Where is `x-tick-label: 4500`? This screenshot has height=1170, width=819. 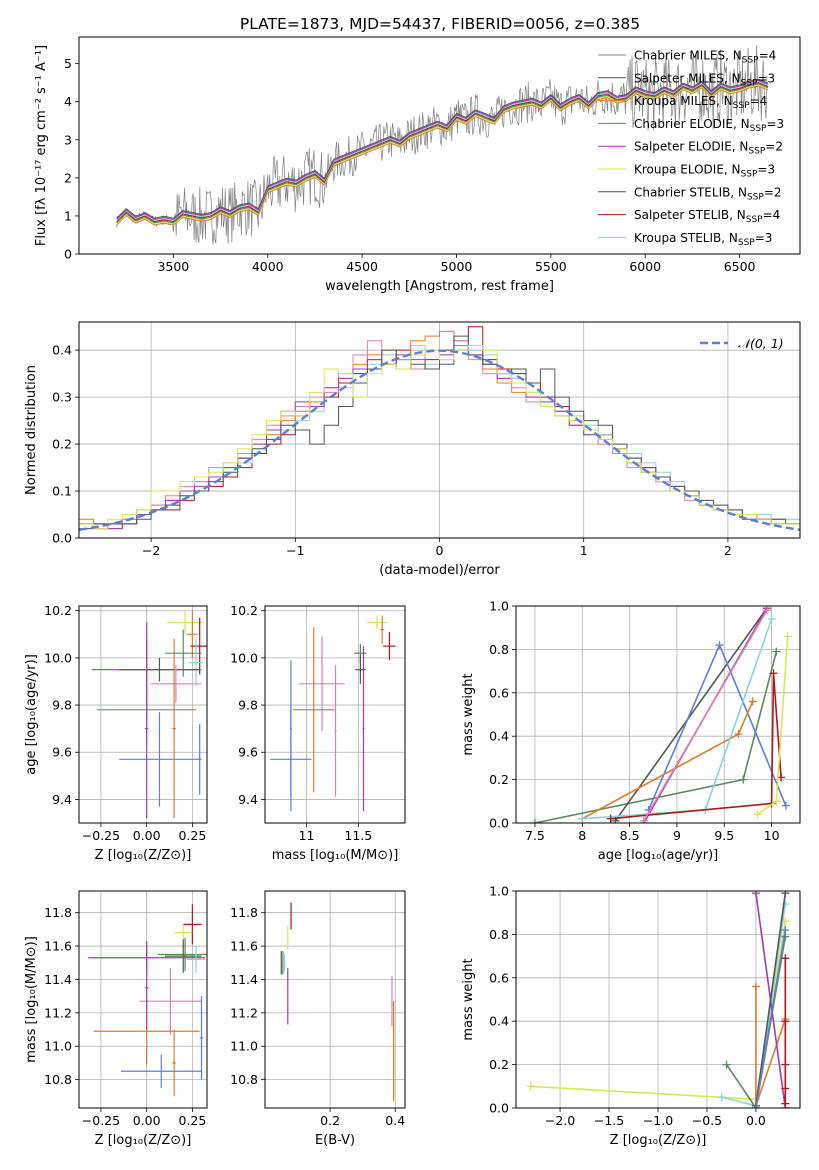
x-tick-label: 4500 is located at coordinates (362, 266).